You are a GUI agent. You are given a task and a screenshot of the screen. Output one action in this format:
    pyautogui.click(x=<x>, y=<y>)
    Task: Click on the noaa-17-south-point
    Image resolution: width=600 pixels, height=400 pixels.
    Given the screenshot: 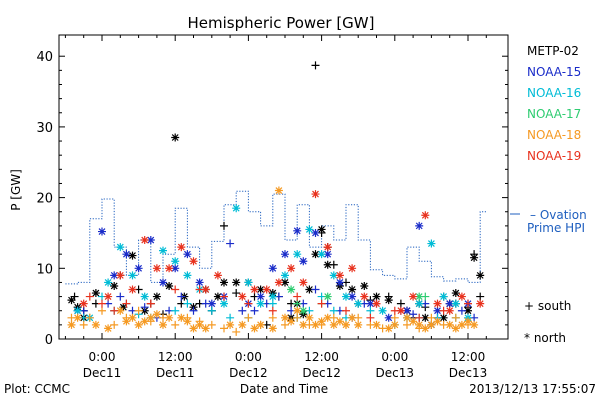 What is the action you would take?
    pyautogui.click(x=297, y=303)
    